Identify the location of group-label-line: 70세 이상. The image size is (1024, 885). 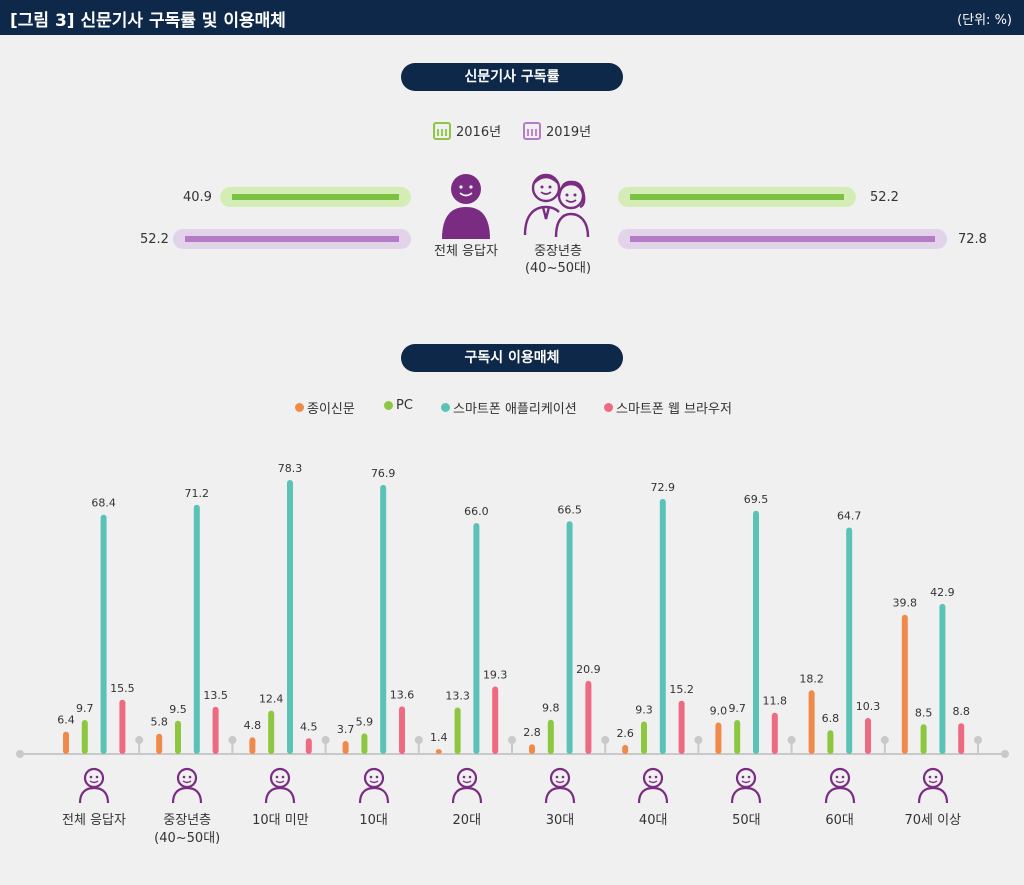
(933, 820).